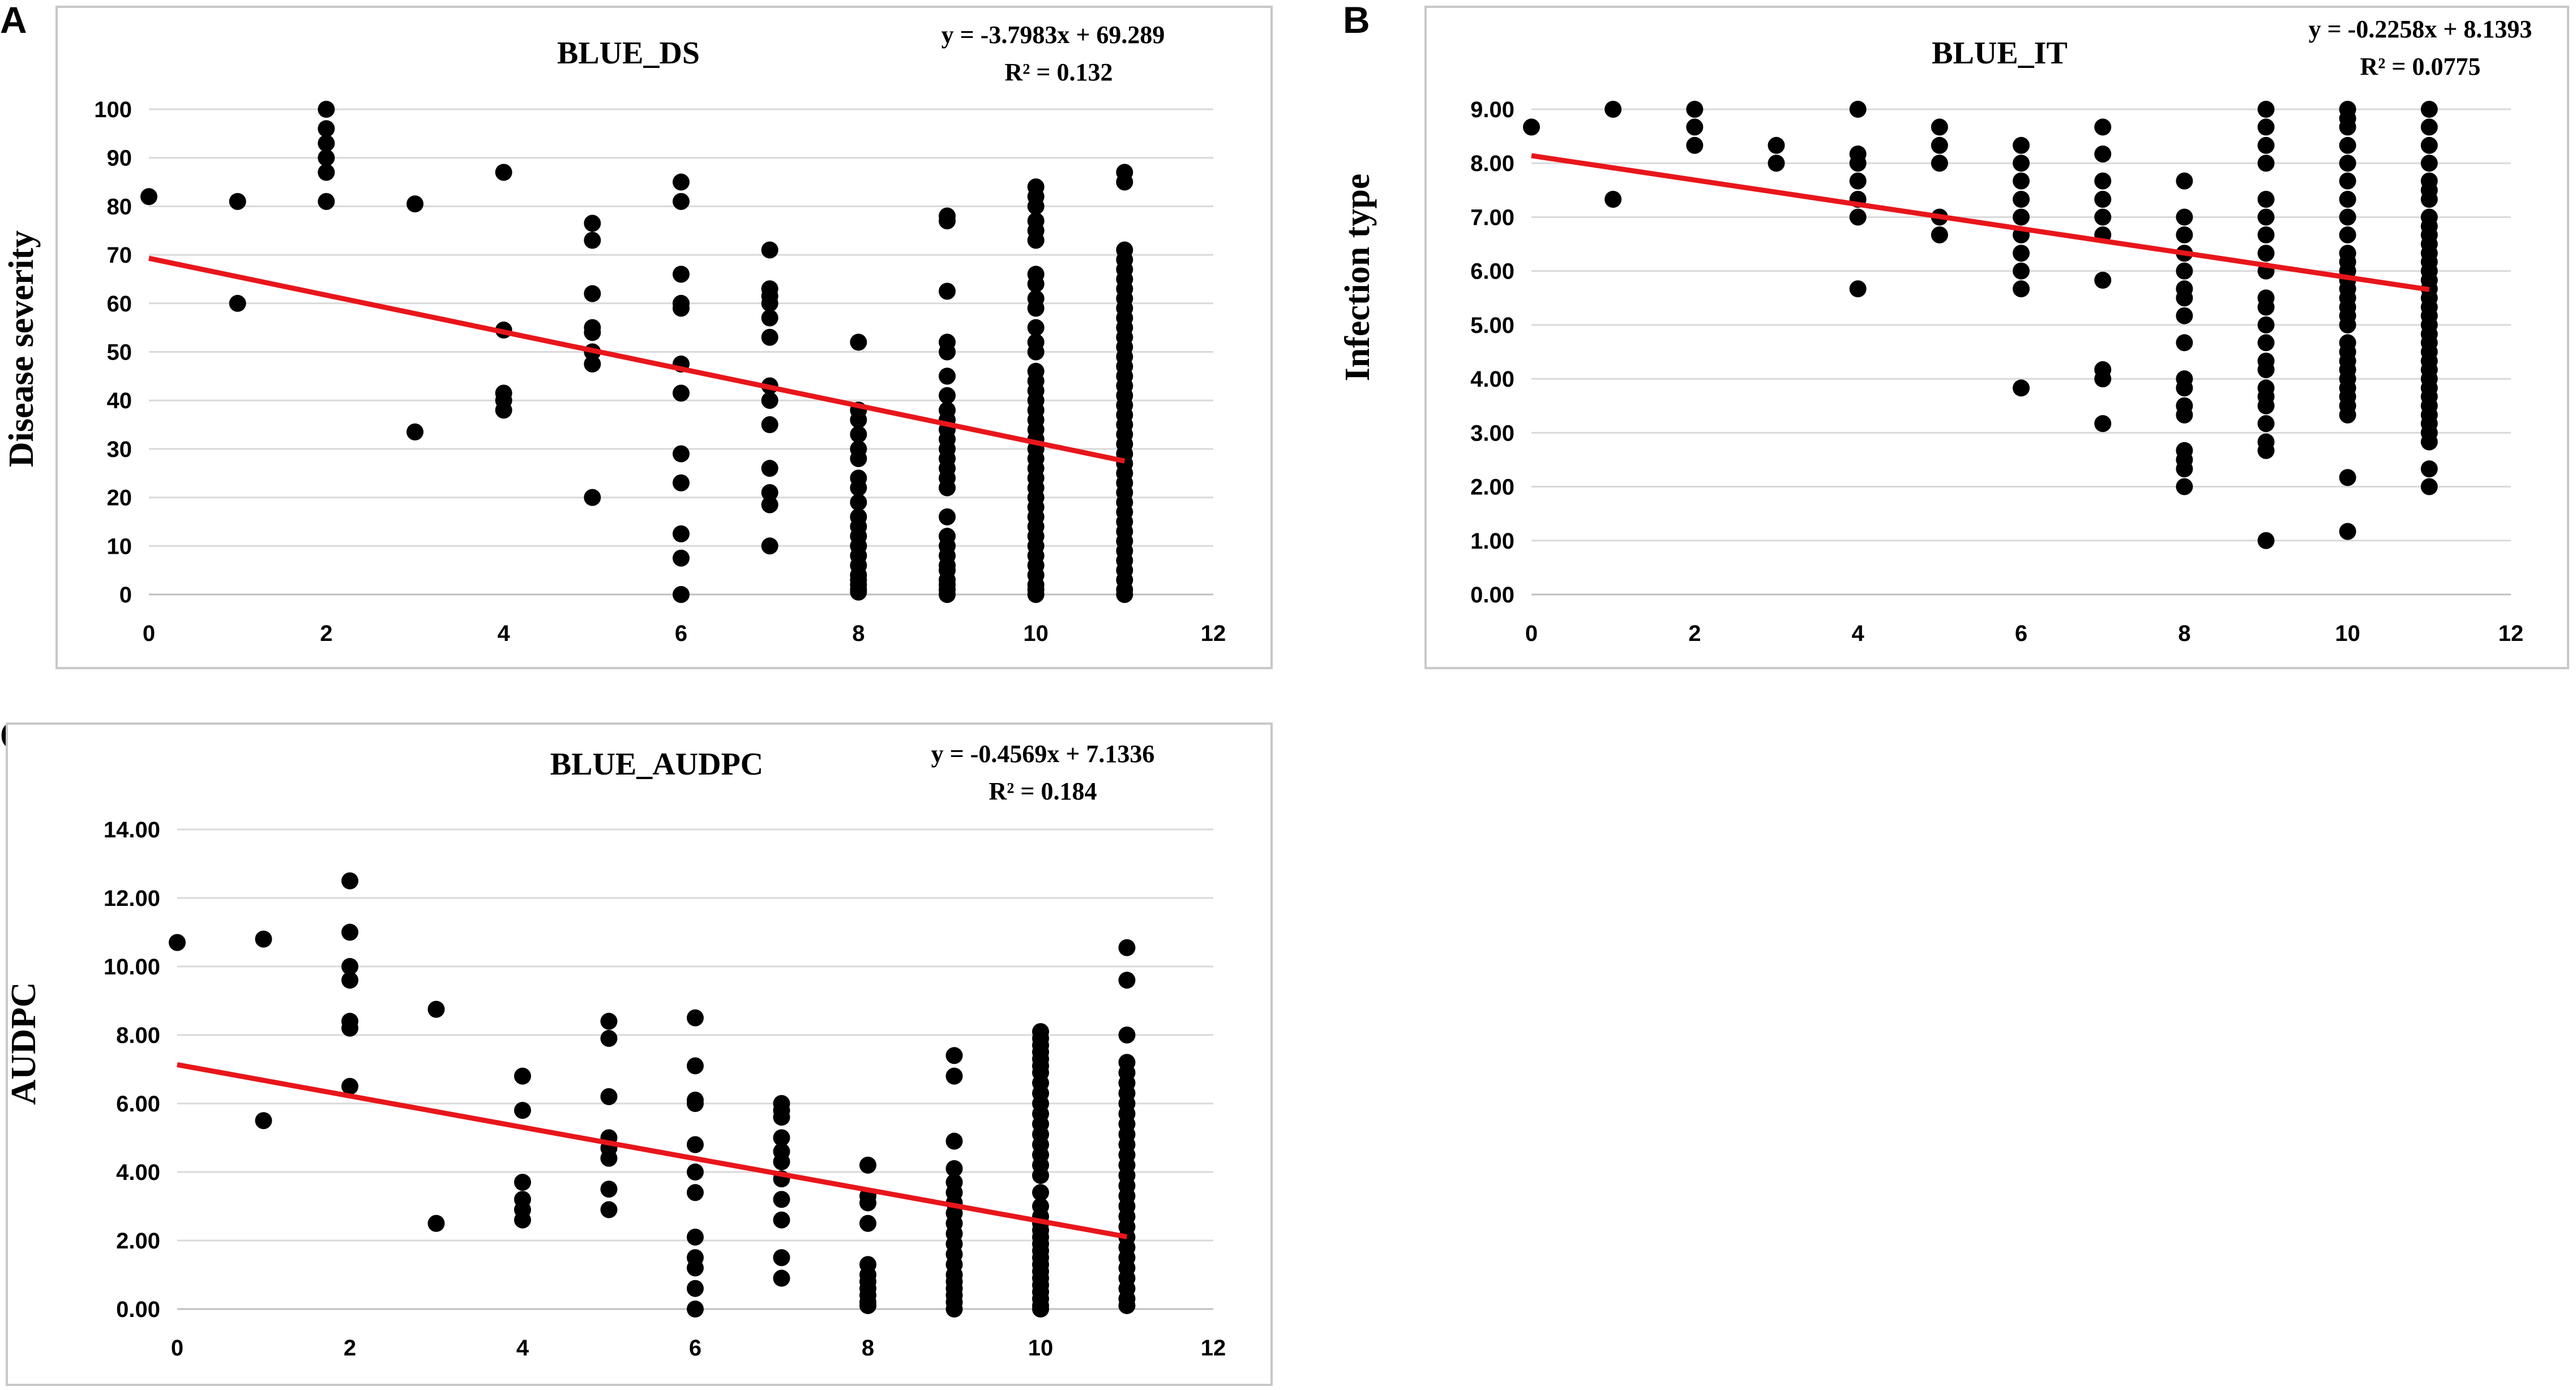  What do you see at coordinates (119, 206) in the screenshot?
I see `y-tick-label-a: 80` at bounding box center [119, 206].